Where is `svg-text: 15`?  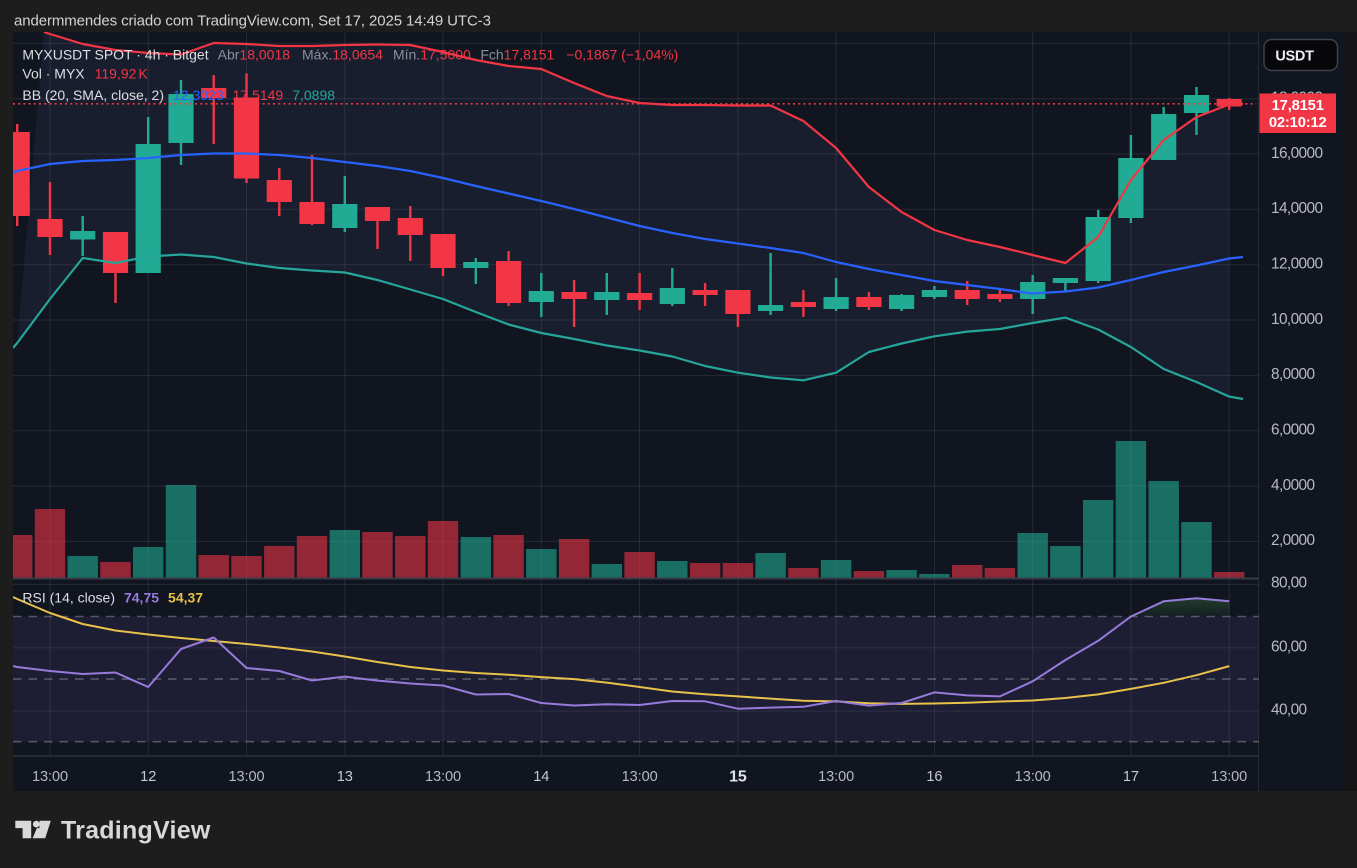 svg-text: 15 is located at coordinates (738, 776).